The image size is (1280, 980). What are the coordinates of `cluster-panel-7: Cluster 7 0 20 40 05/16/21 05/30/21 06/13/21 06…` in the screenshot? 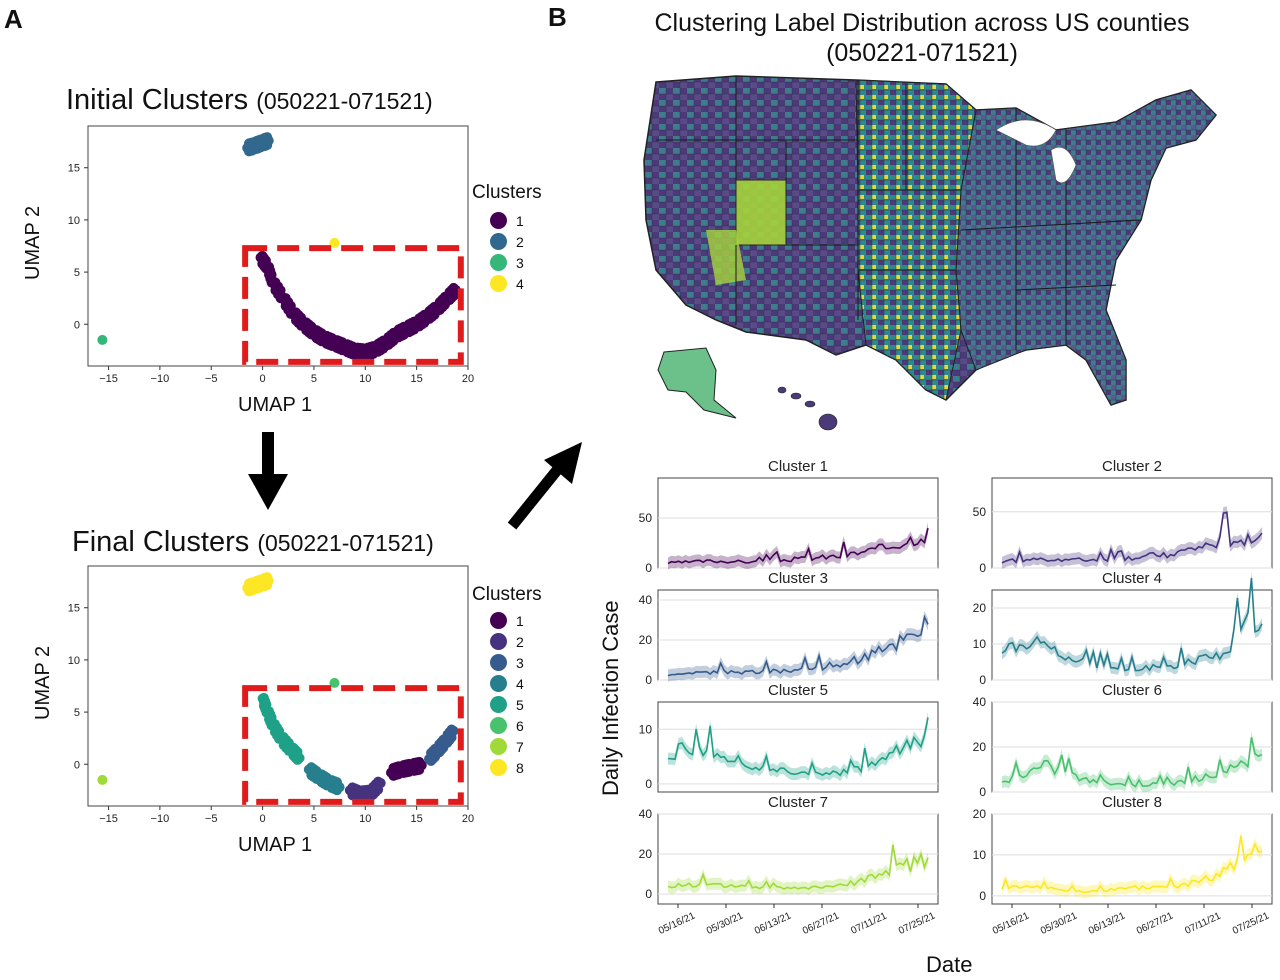 It's located at (789, 865).